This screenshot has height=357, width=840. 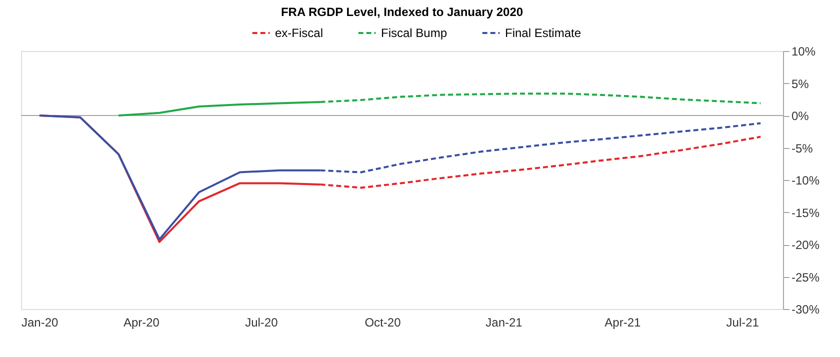 I want to click on y-tick-label: 0%, so click(x=801, y=116).